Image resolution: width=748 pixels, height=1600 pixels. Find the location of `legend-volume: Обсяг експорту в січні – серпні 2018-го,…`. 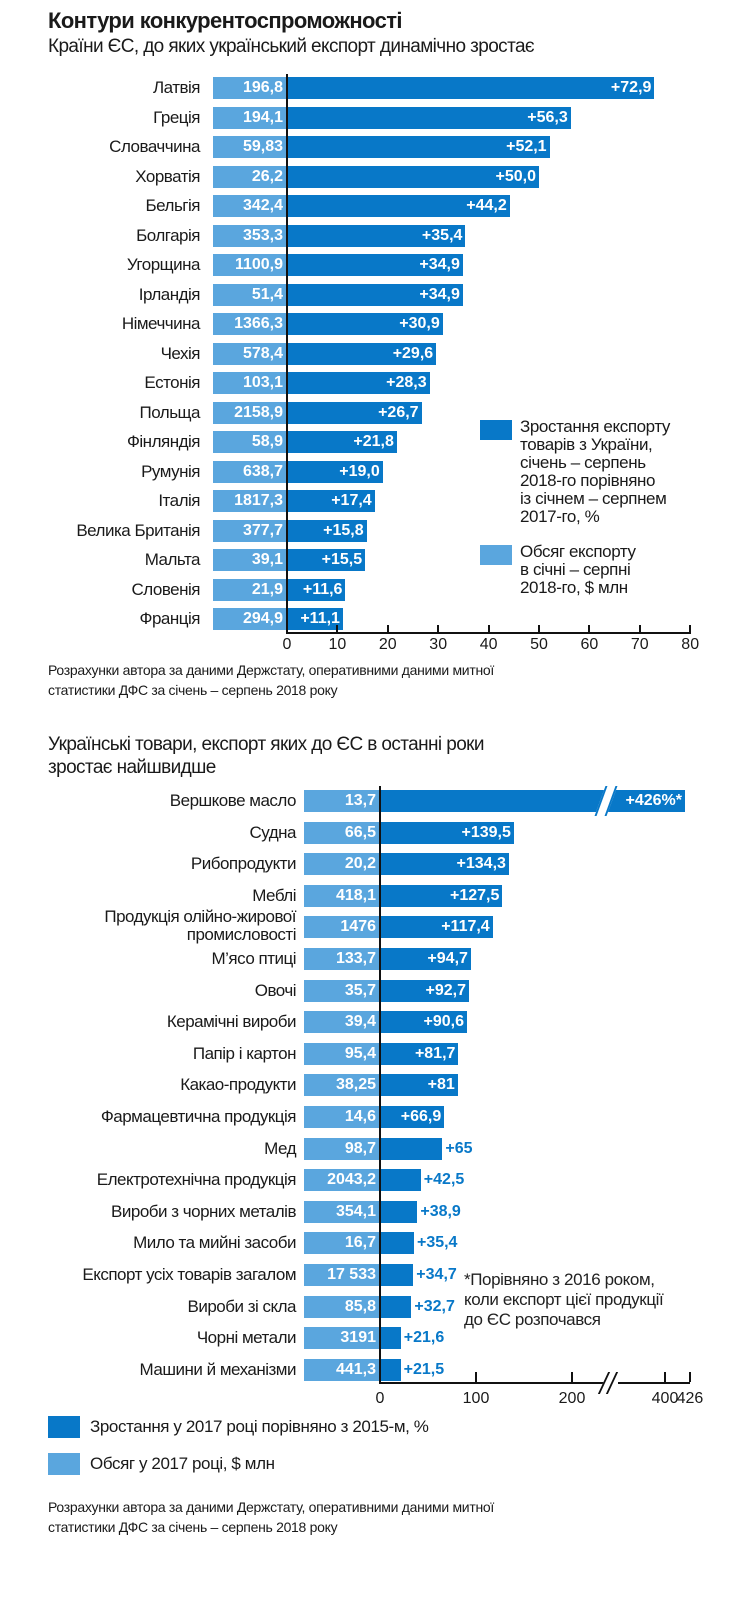

legend-volume: Обсяг експорту в січні – серпні 2018-го,… is located at coordinates (578, 569).